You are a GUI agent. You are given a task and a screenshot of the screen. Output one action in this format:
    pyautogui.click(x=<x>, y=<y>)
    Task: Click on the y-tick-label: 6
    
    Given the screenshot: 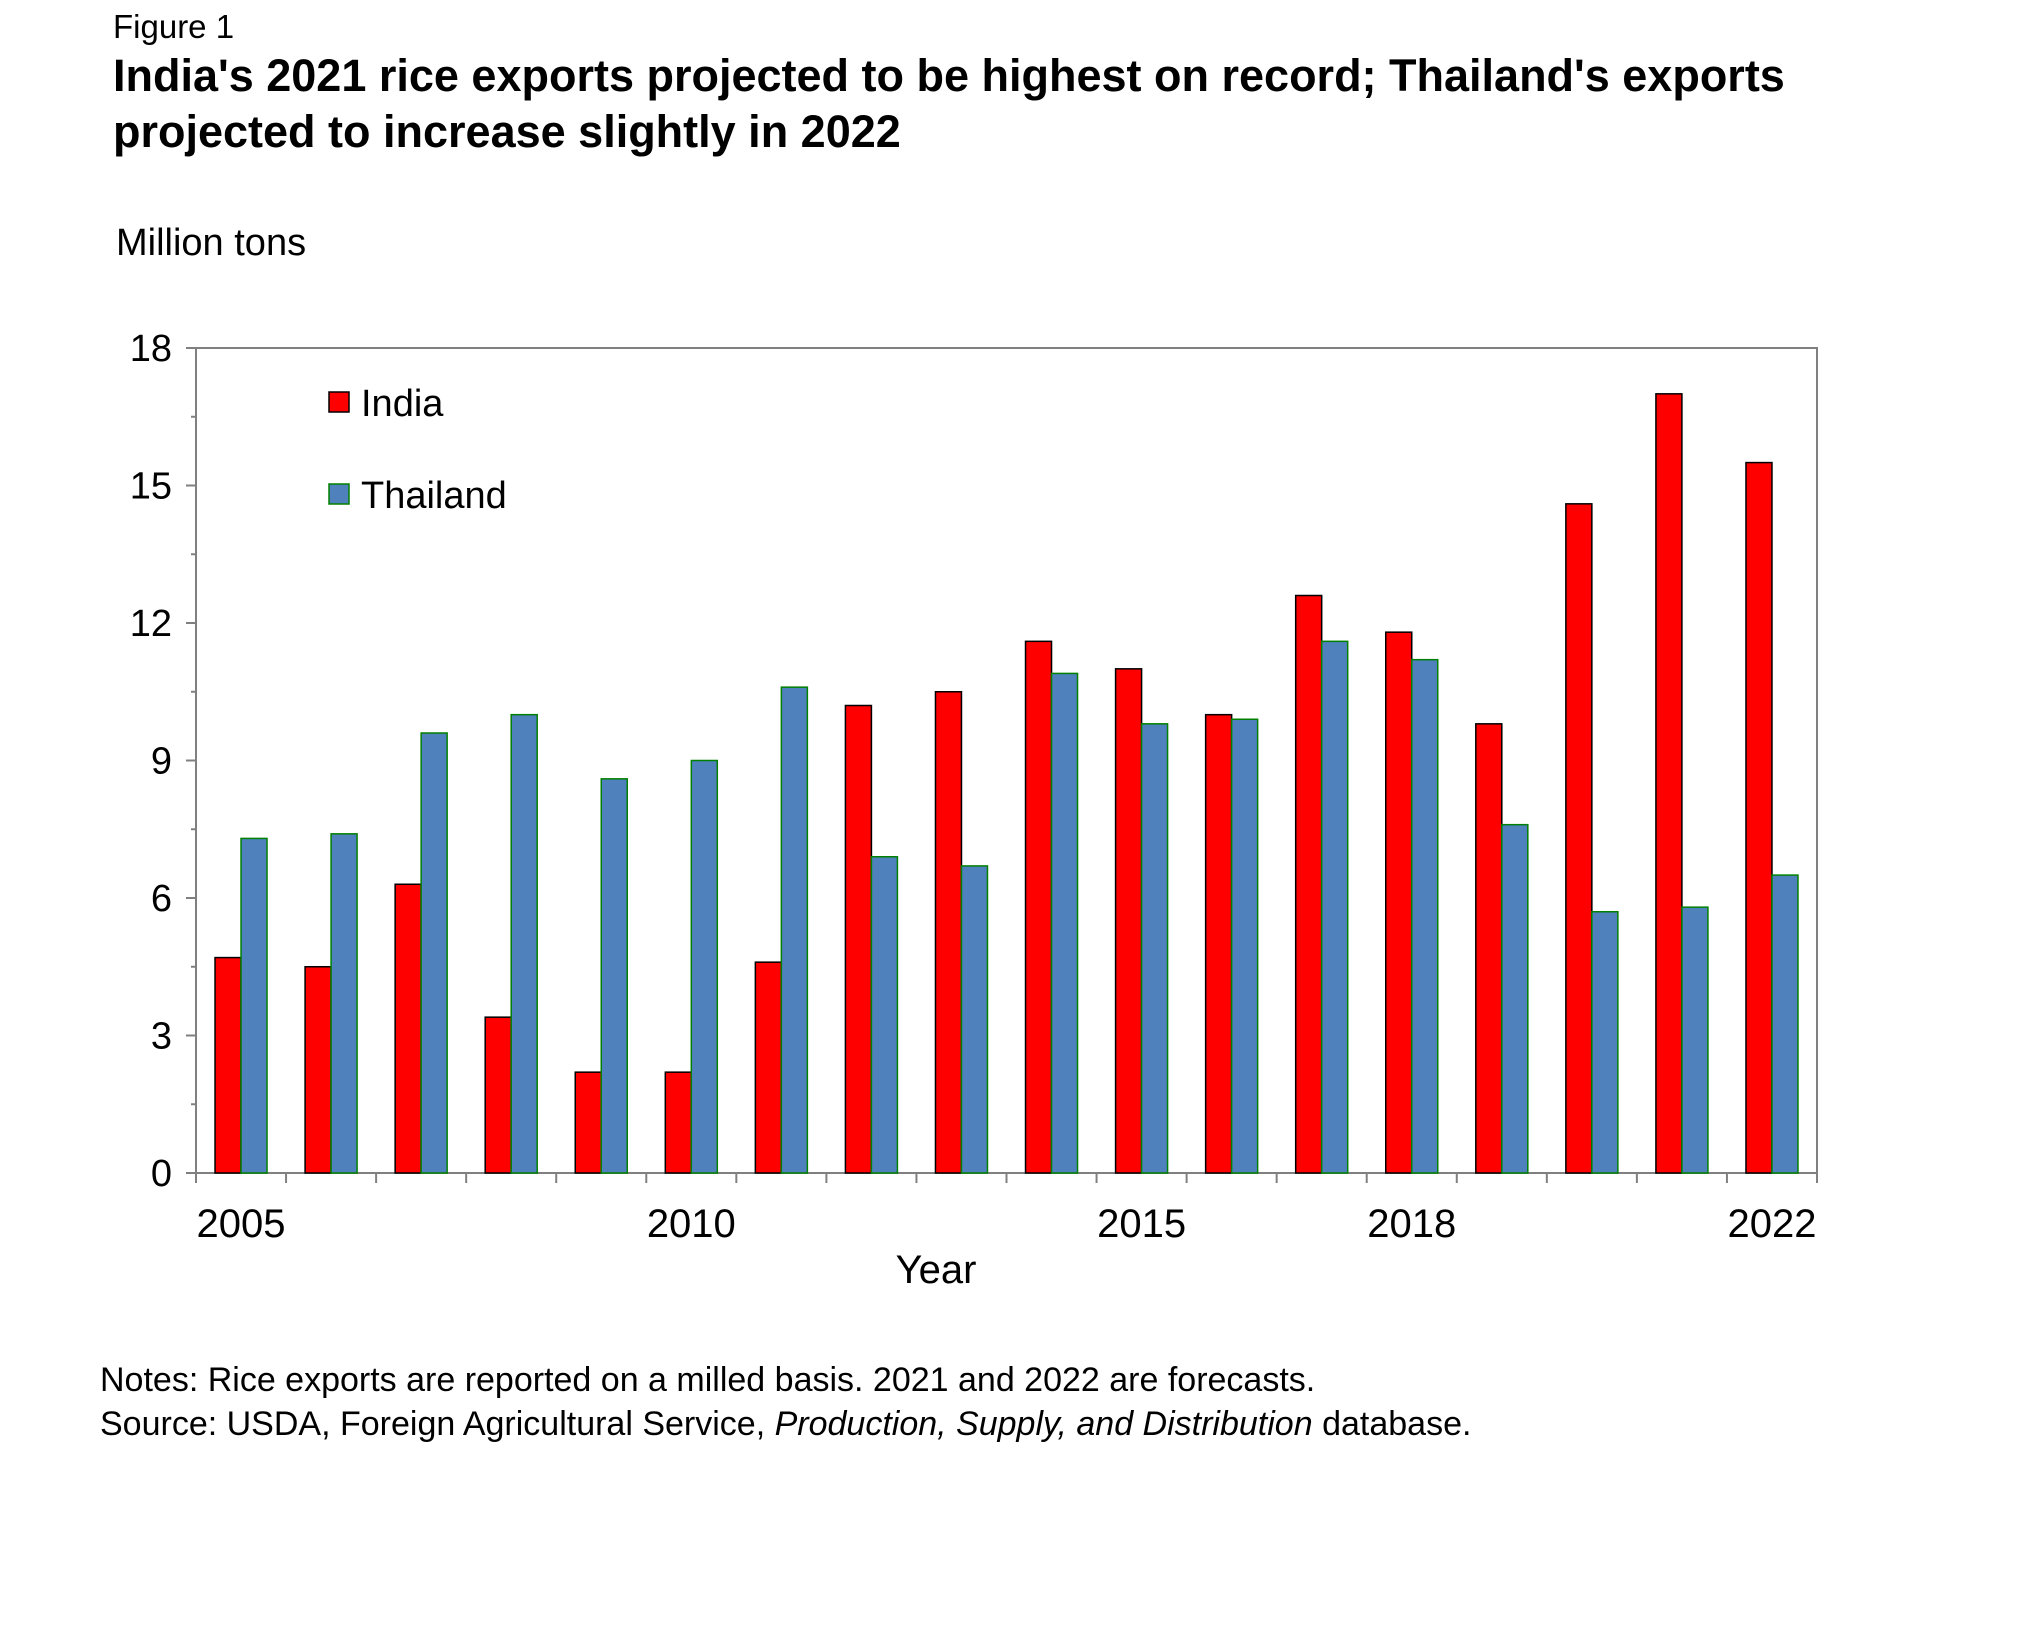 What is the action you would take?
    pyautogui.click(x=161, y=899)
    